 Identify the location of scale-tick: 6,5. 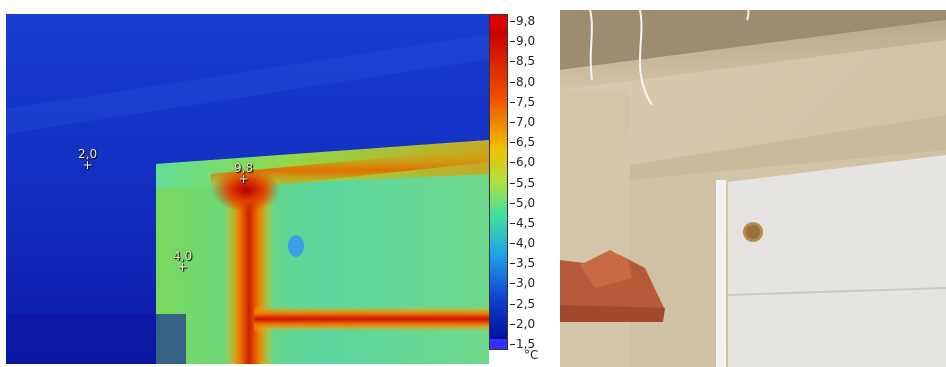
(522, 142).